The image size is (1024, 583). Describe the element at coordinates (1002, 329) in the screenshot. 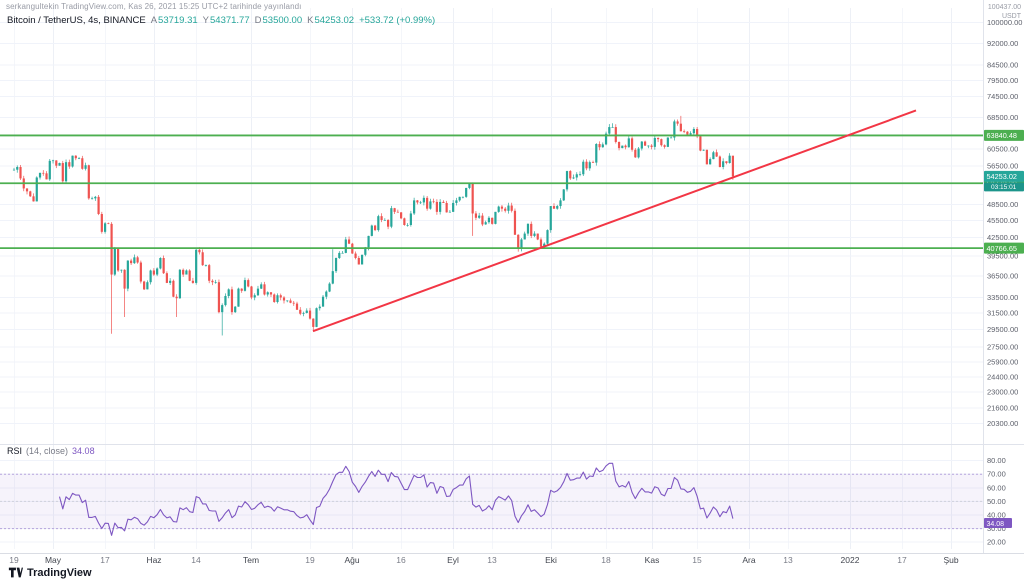

I see `price-tick: 29500.00` at that location.